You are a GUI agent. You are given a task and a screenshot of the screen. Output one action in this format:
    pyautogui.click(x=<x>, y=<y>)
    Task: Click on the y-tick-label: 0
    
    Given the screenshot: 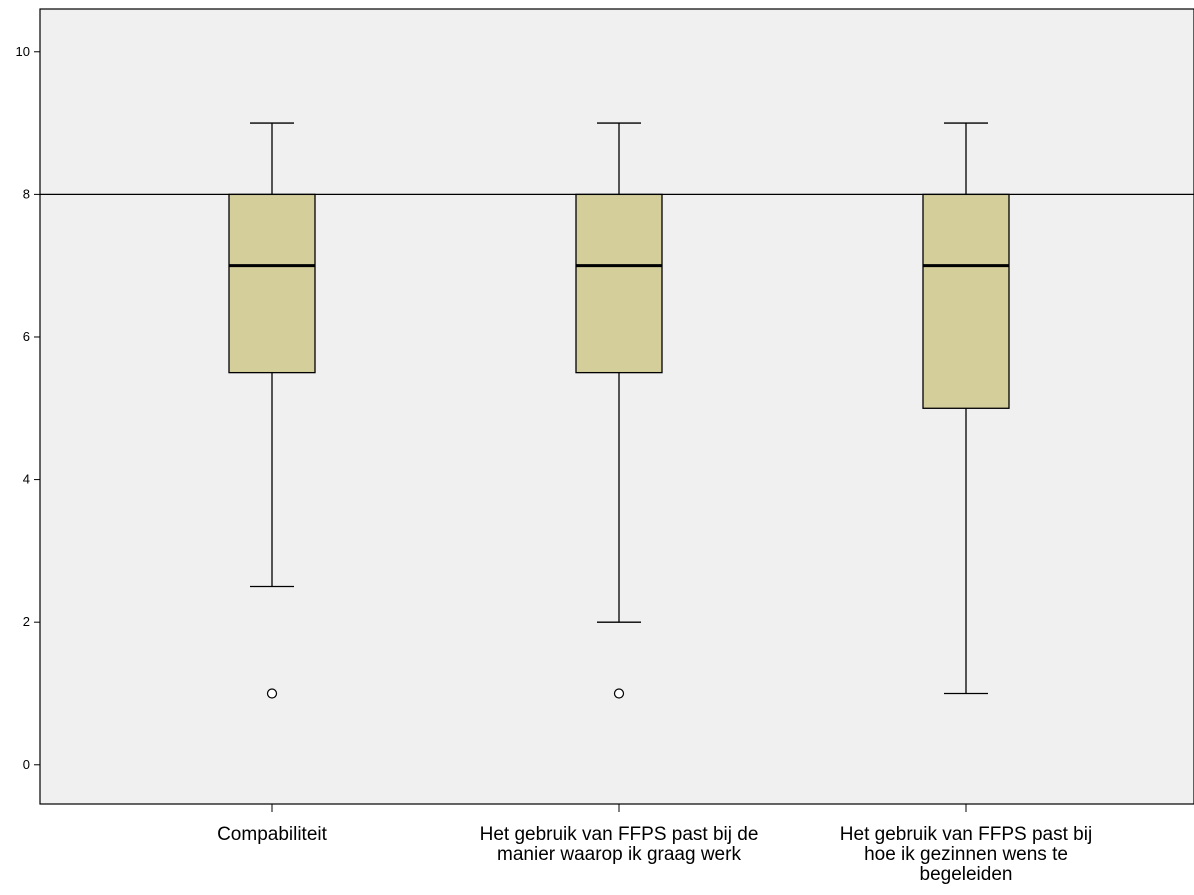 What is the action you would take?
    pyautogui.click(x=26, y=764)
    